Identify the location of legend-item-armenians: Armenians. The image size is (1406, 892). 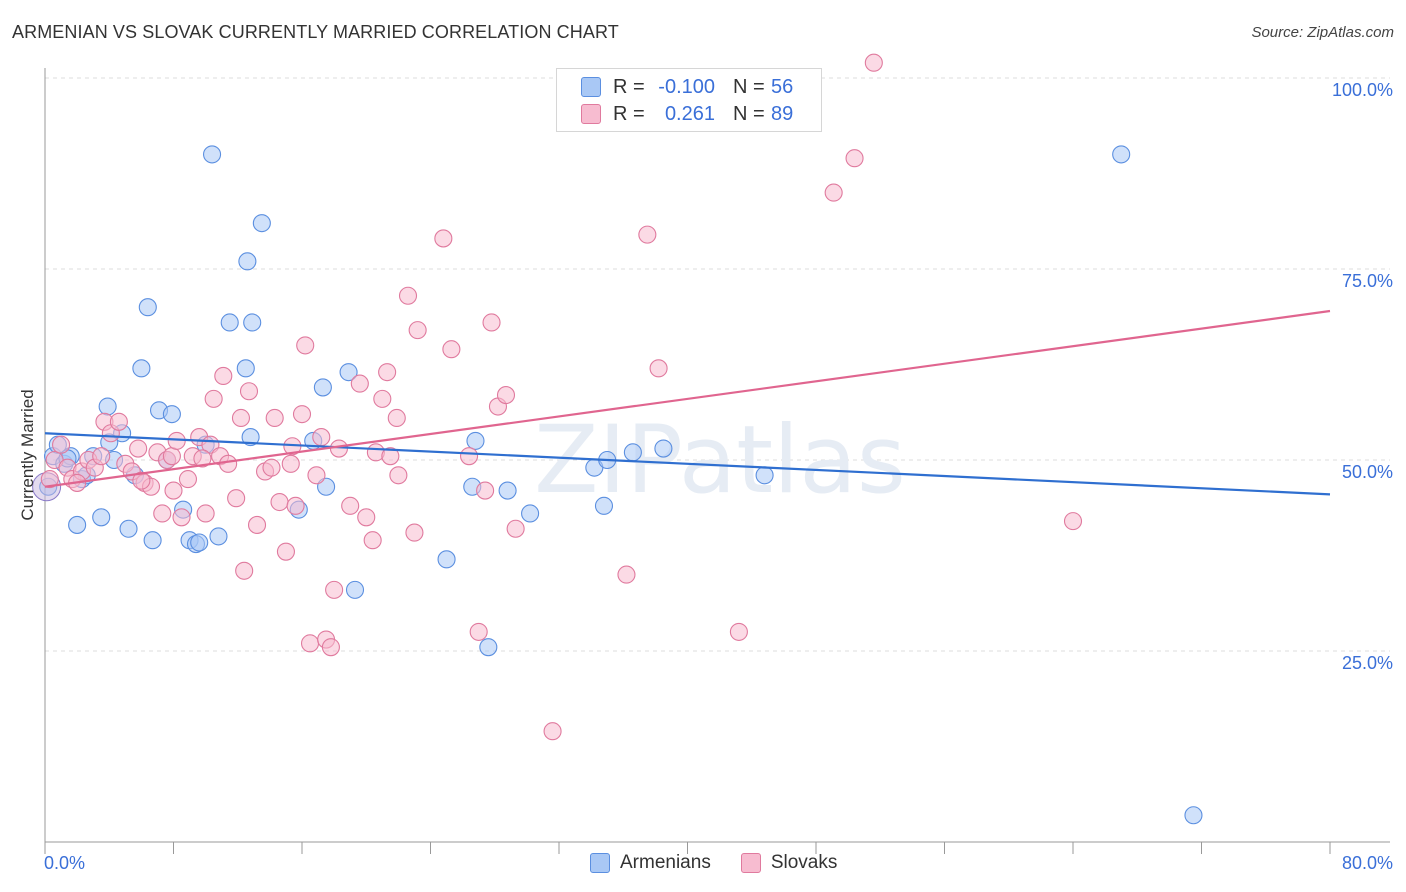
(650, 863).